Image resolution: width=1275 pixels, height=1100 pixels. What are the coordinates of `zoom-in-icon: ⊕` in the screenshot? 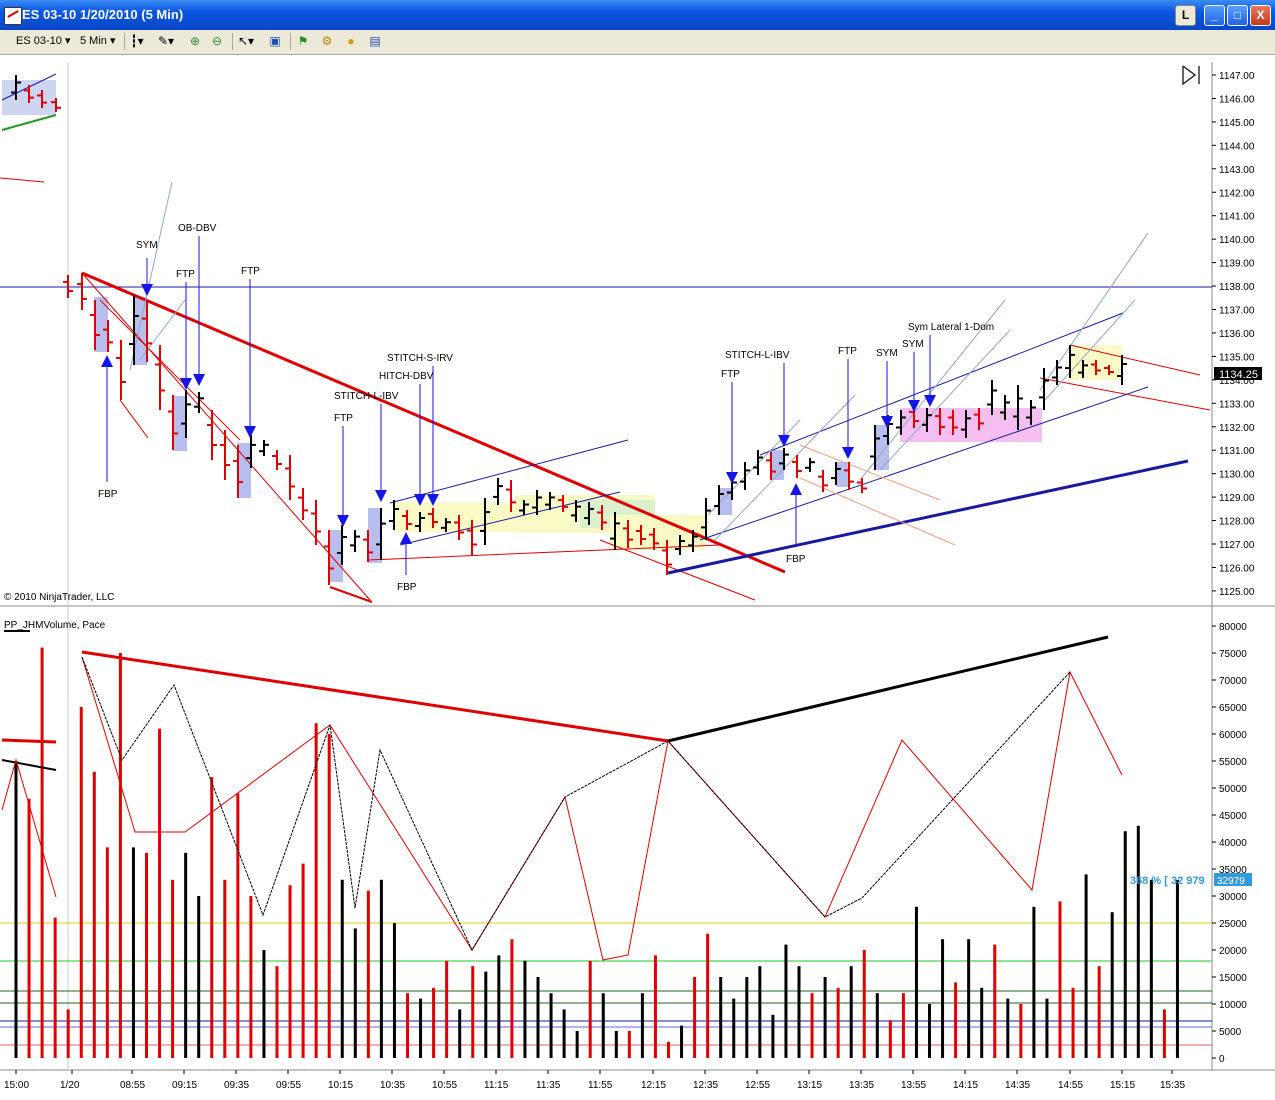 It's located at (195, 41).